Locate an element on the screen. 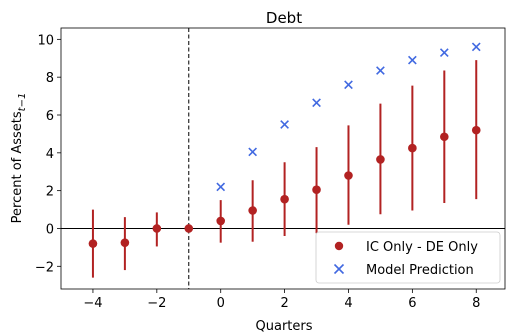  chart-title: Debt is located at coordinates (284, 18).